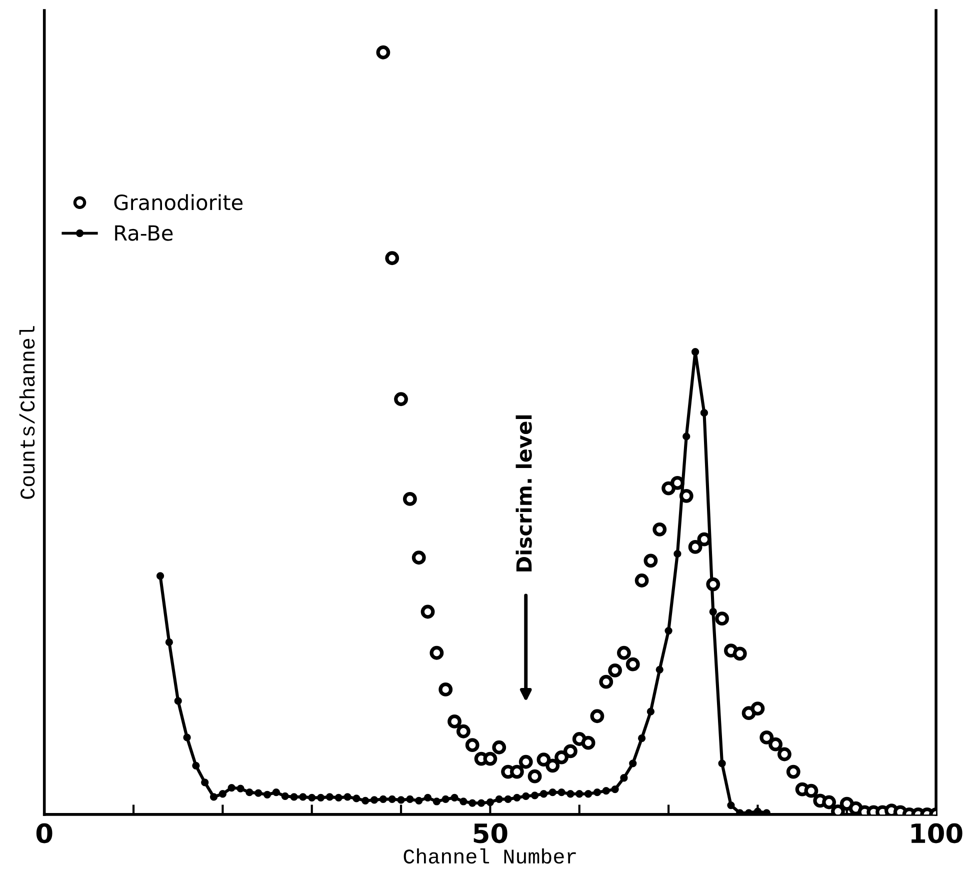 Image resolution: width=964 pixels, height=872 pixels. Describe the element at coordinates (524, 493) in the screenshot. I see `annotation: Discrim. level` at that location.